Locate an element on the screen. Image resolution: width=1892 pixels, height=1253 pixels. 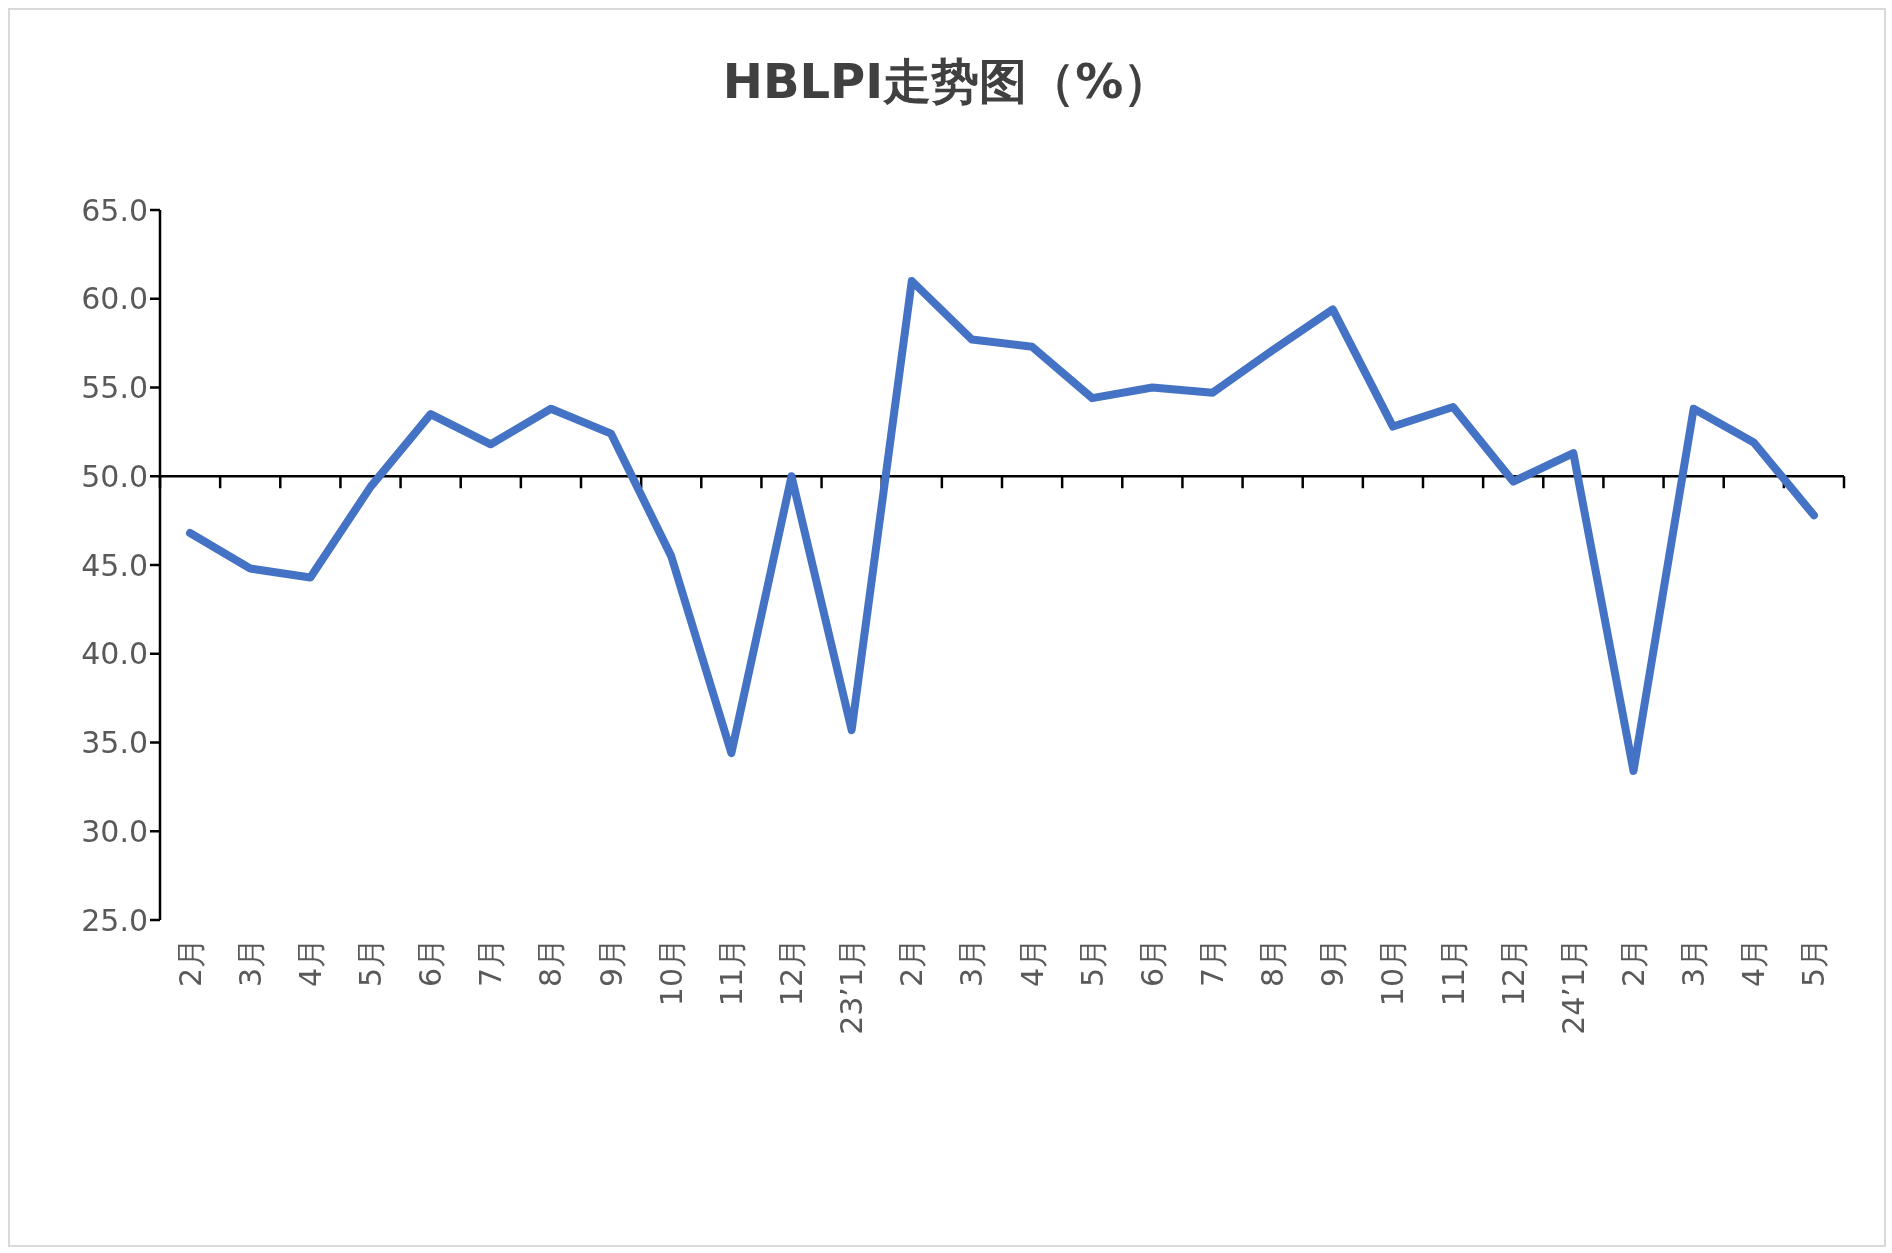
y-tick-label: 30.0 is located at coordinates (114, 831).